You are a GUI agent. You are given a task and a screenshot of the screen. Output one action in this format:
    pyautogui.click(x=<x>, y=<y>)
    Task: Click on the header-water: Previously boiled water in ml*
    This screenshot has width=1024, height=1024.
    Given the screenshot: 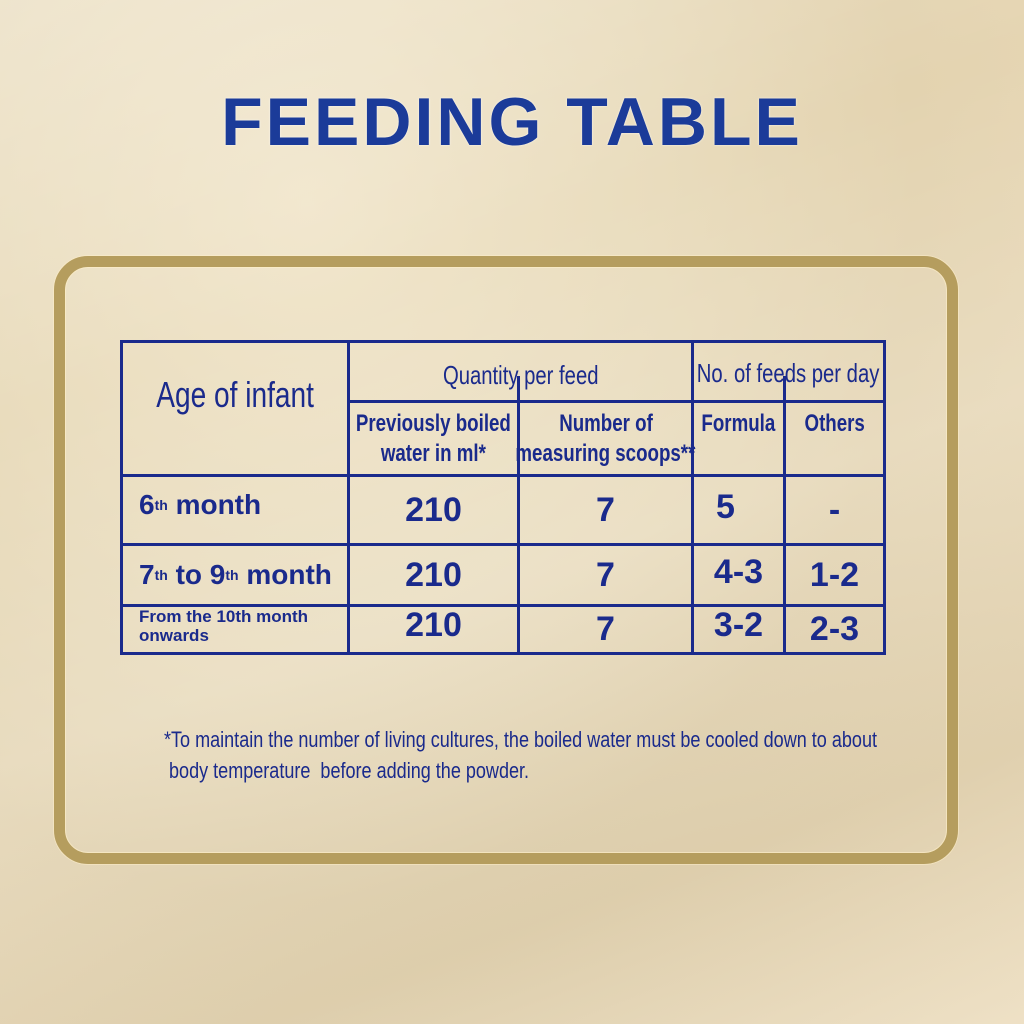 What is the action you would take?
    pyautogui.click(x=433, y=438)
    